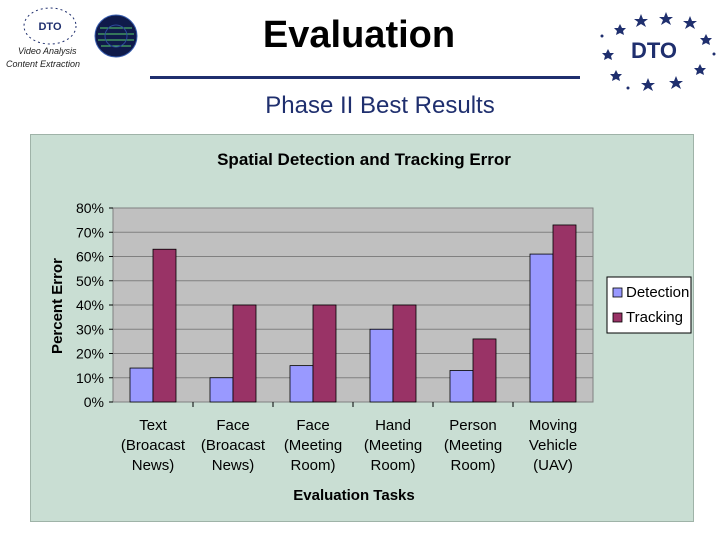  I want to click on y-tick-label: 80%, so click(90, 208).